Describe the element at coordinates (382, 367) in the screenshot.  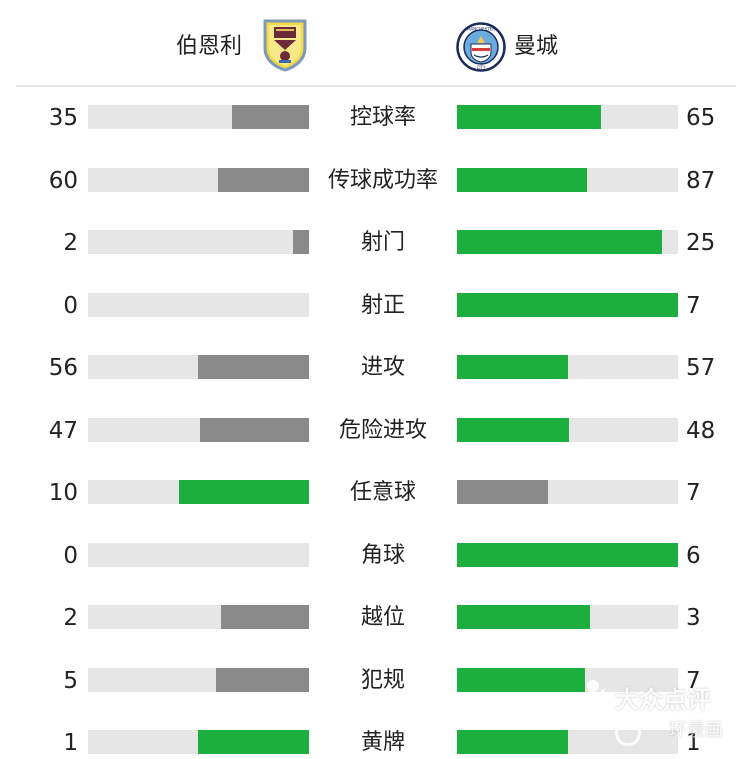
I see `stat-label: 进攻` at that location.